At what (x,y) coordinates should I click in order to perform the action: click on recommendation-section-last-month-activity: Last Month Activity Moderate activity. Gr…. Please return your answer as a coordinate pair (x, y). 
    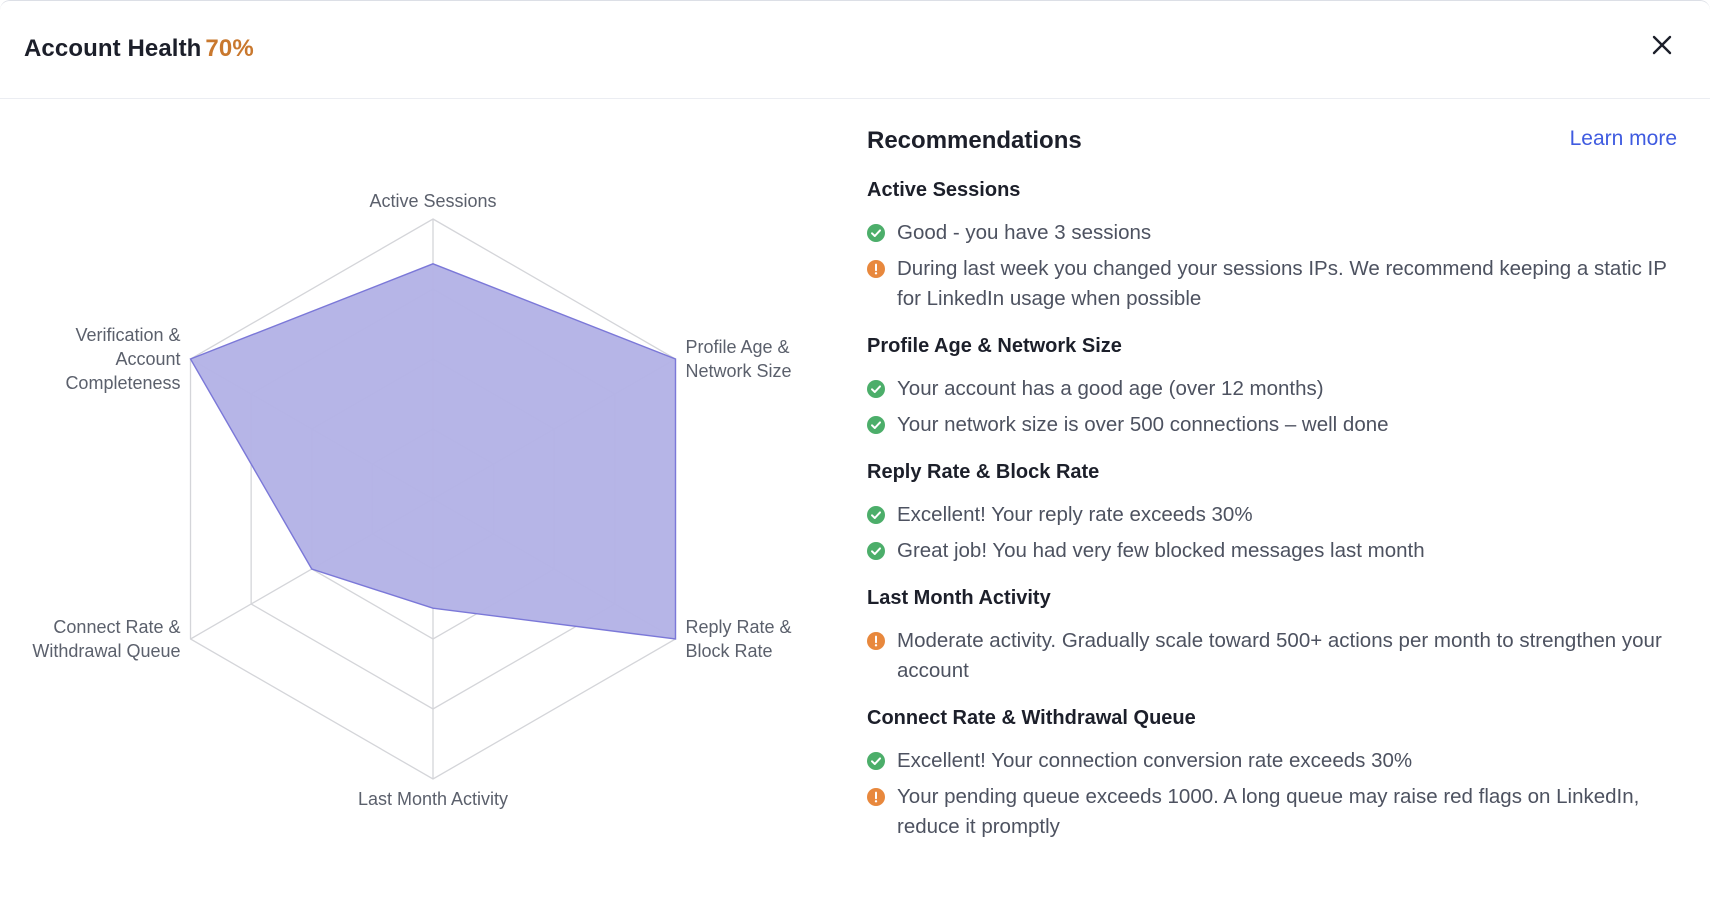
    Looking at the image, I should click on (1272, 636).